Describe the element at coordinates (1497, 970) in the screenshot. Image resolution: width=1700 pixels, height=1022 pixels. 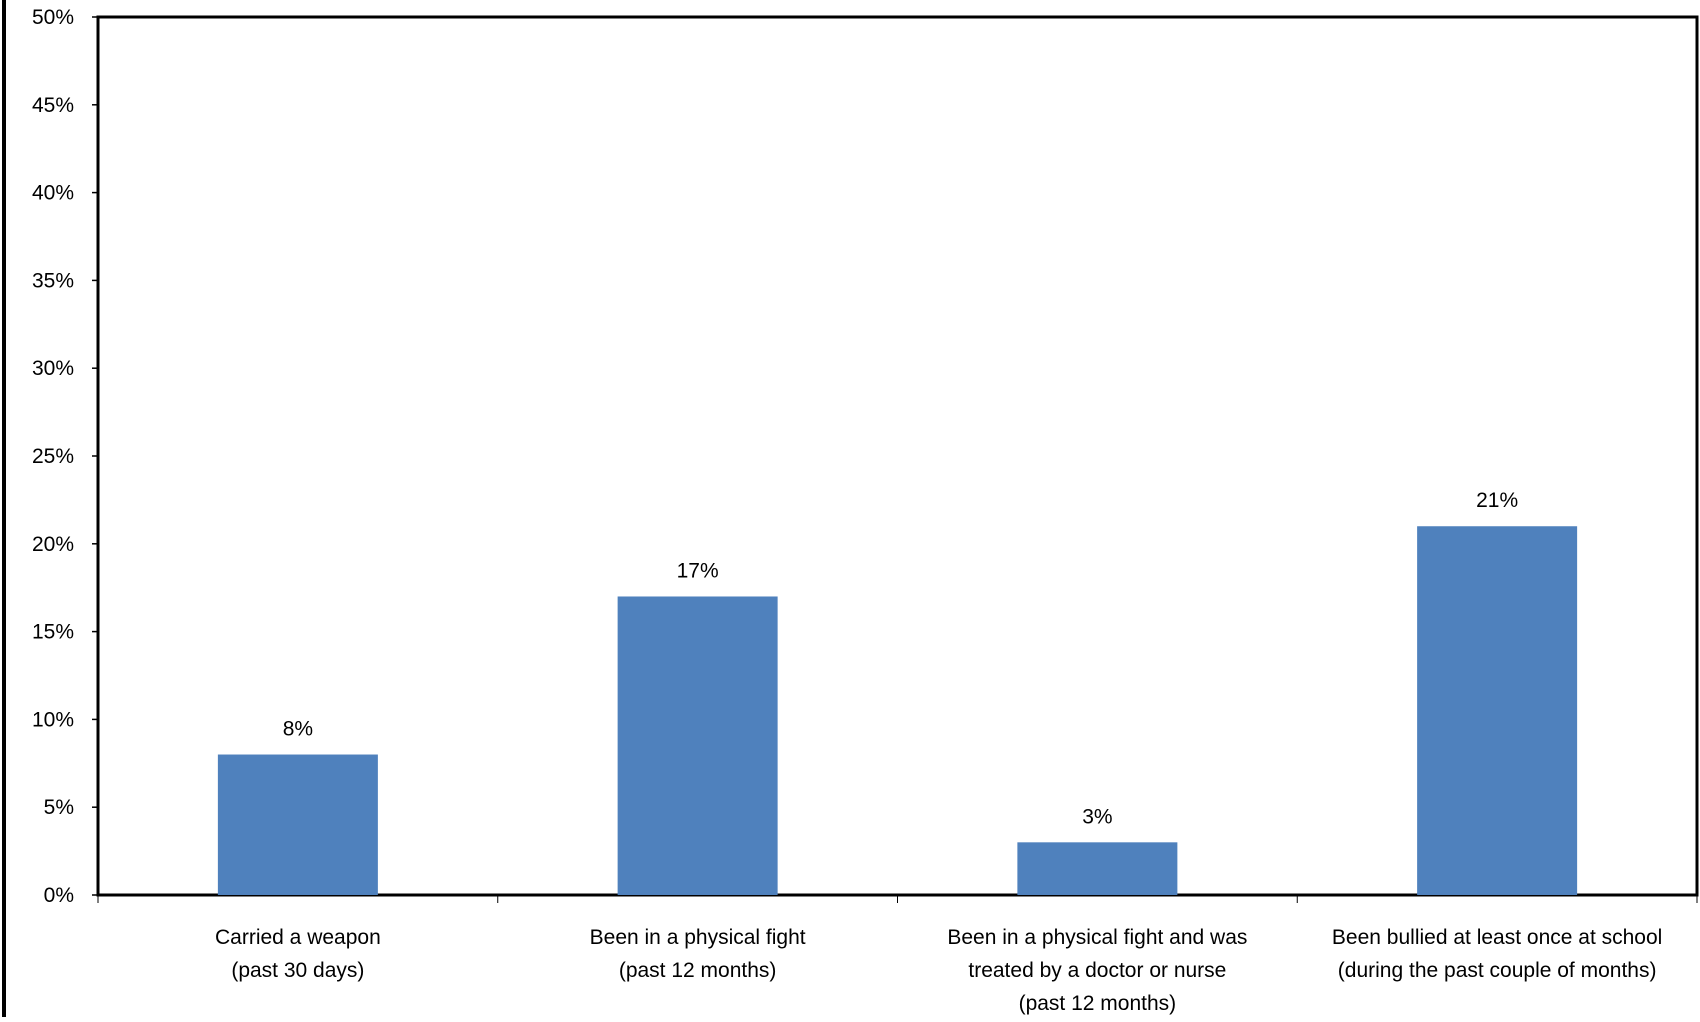
I see `category-label: (during the past couple of months)` at that location.